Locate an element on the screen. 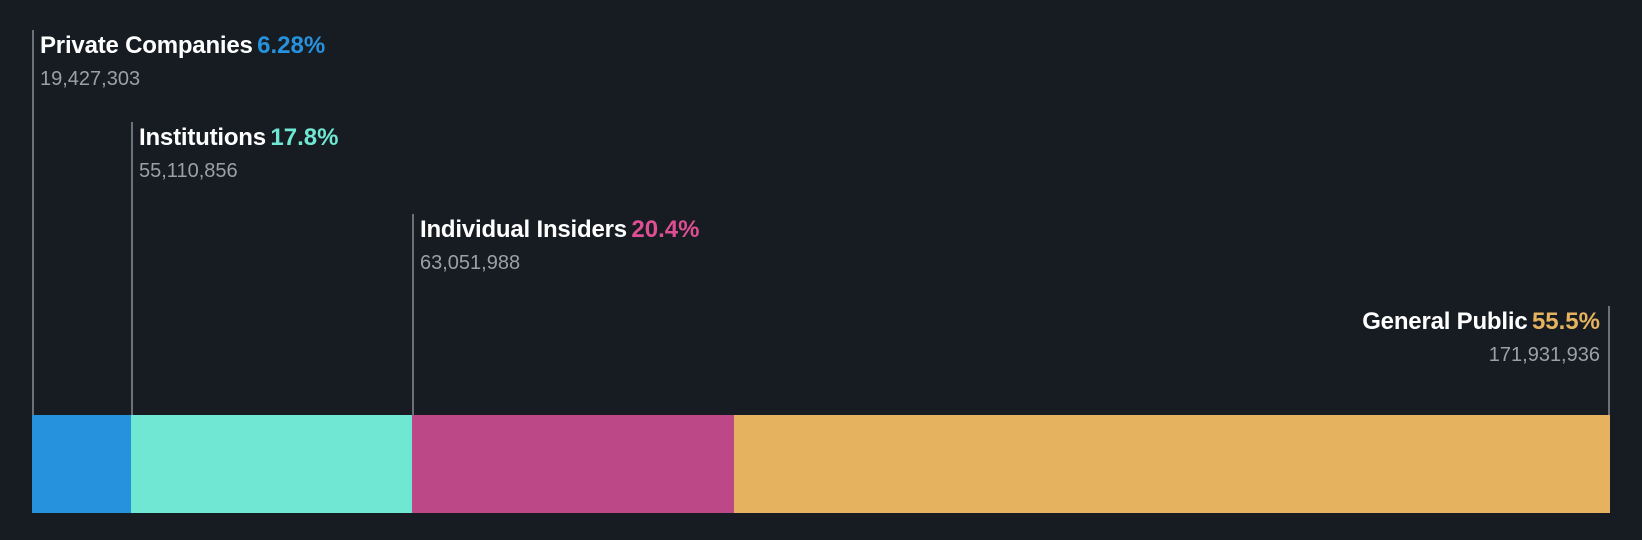 This screenshot has height=540, width=1642. label-general-public: General Public 55.5% 171,931,936 is located at coordinates (1481, 337).